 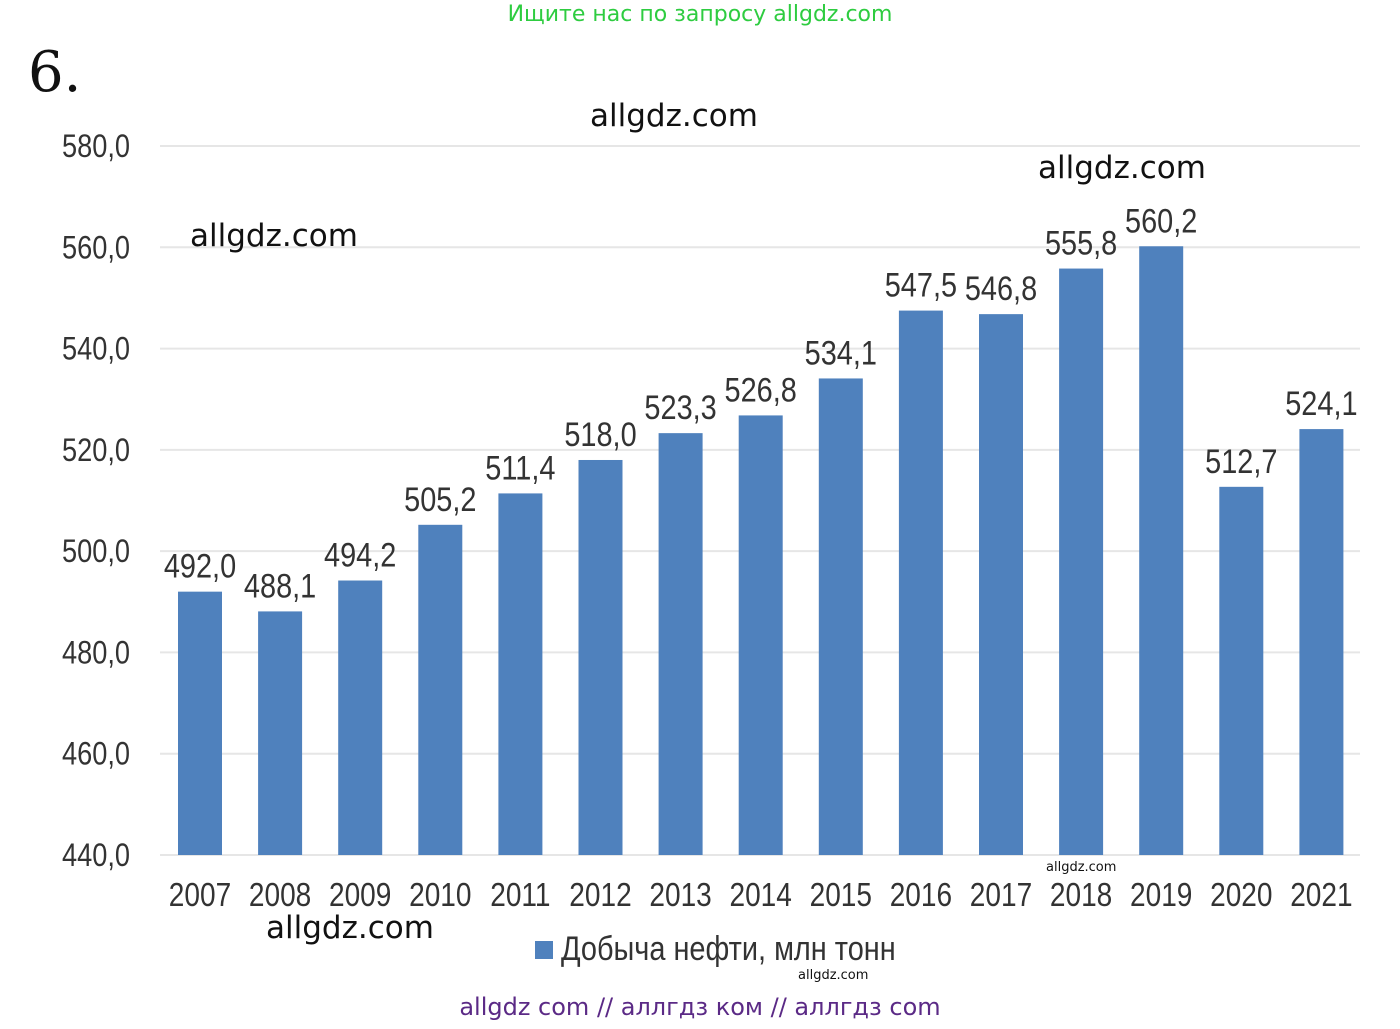 What do you see at coordinates (1241, 461) in the screenshot?
I see `data-label: 512,7` at bounding box center [1241, 461].